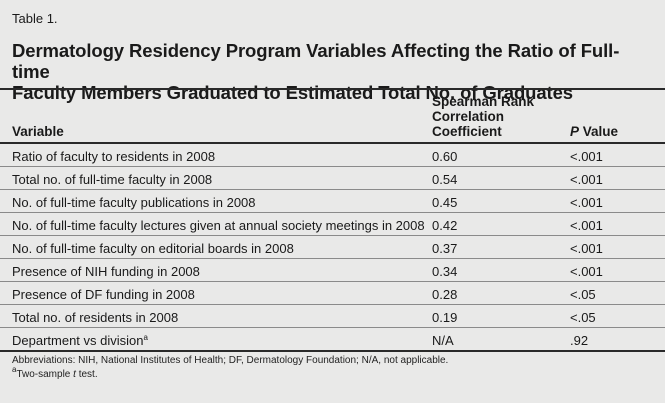 This screenshot has height=403, width=665. I want to click on header-rule, so click(332, 143).